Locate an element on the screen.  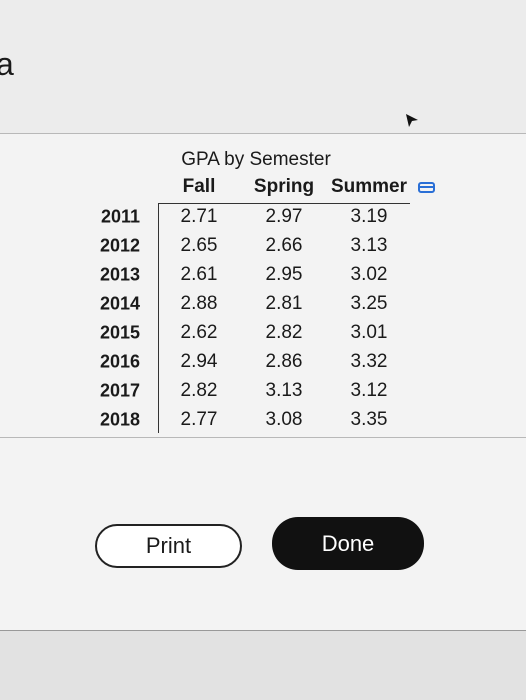
row-header: 2018 is located at coordinates (119, 419).